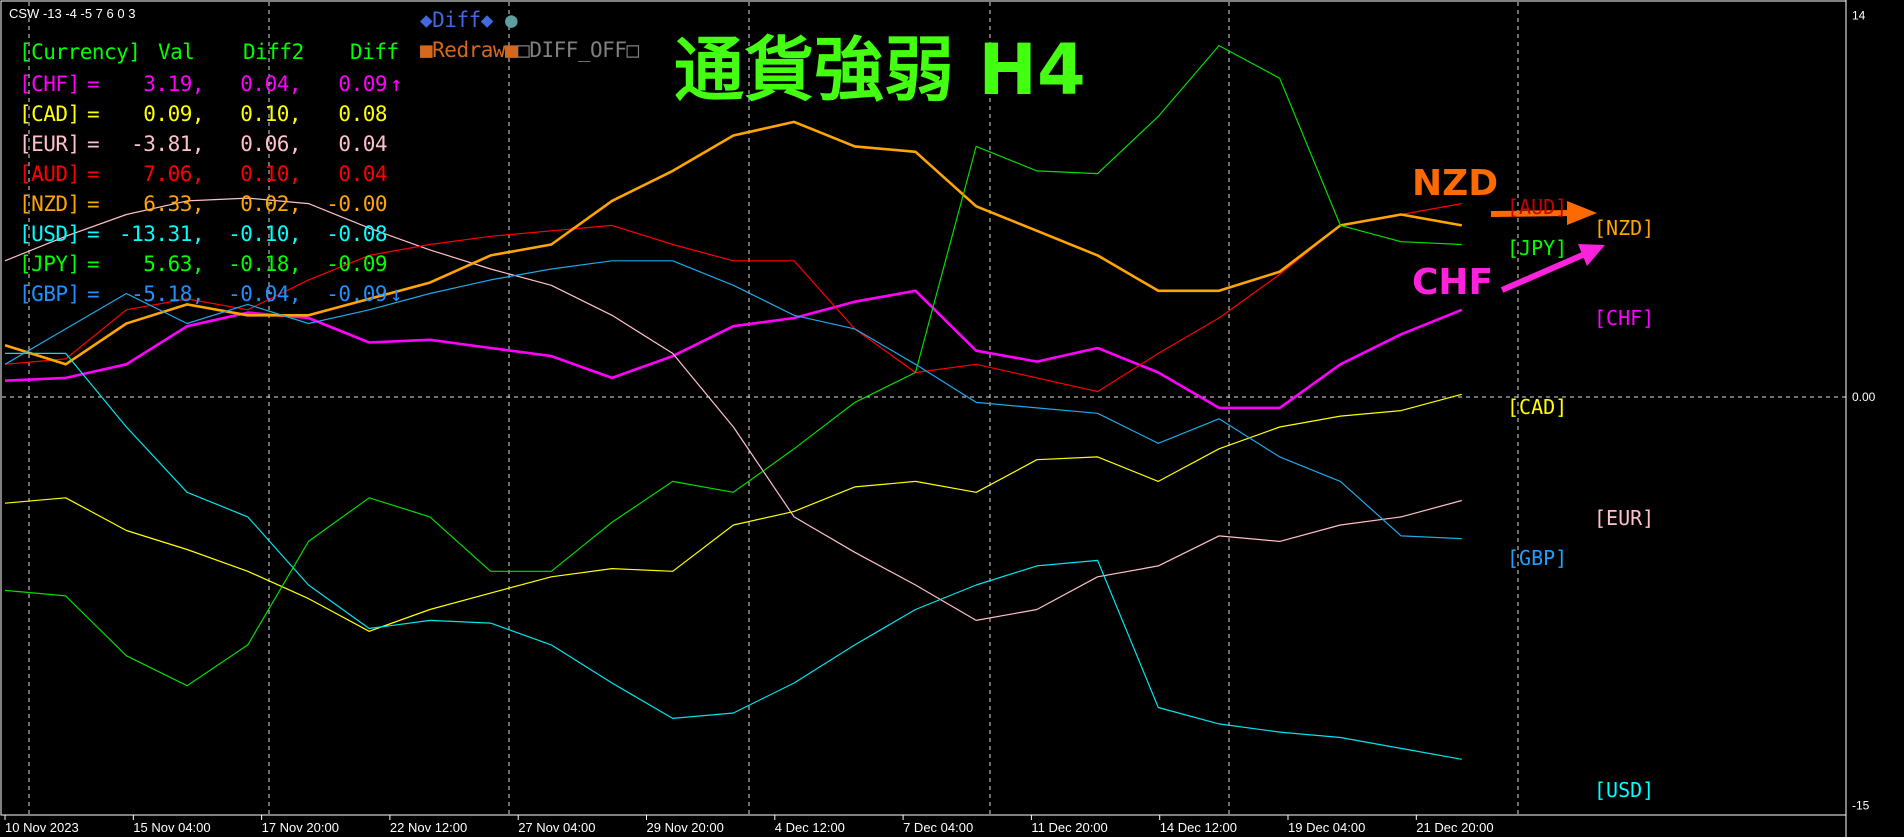 This screenshot has height=837, width=1904. What do you see at coordinates (733, 349) in the screenshot?
I see `series-chf` at bounding box center [733, 349].